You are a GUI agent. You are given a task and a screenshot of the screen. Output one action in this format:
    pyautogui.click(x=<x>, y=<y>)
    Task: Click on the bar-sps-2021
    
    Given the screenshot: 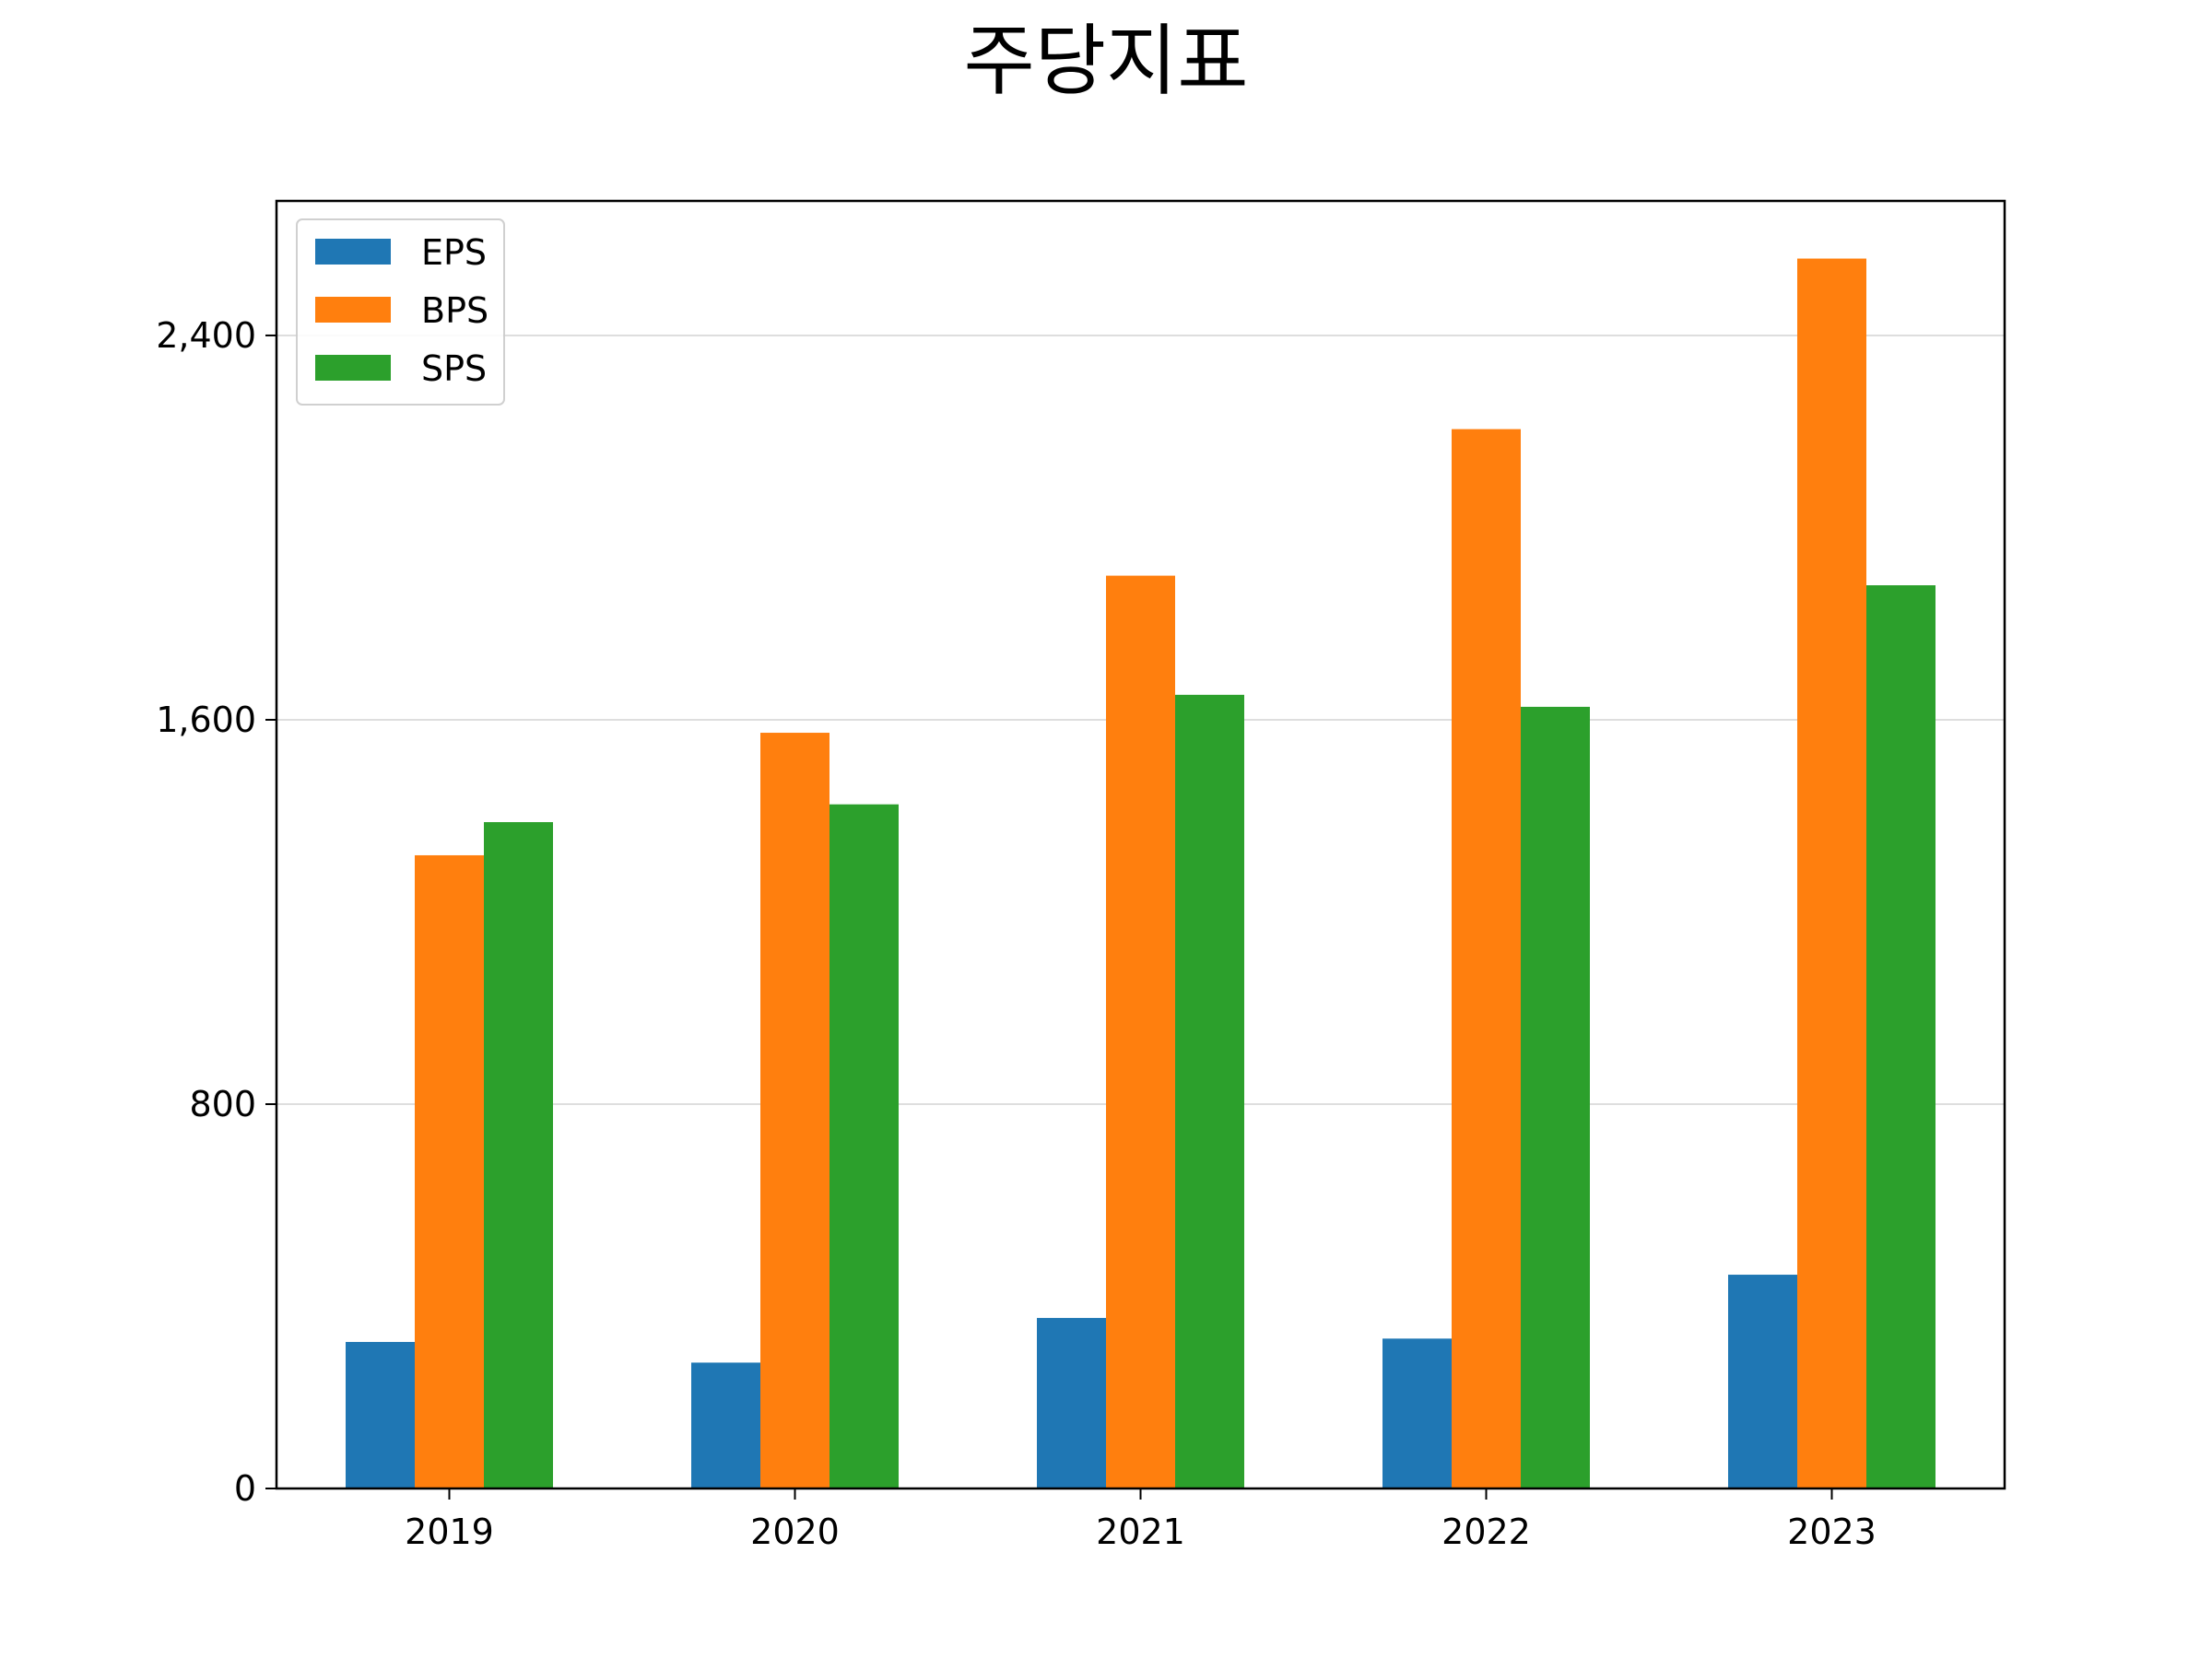 What is the action you would take?
    pyautogui.click(x=1209, y=1091)
    